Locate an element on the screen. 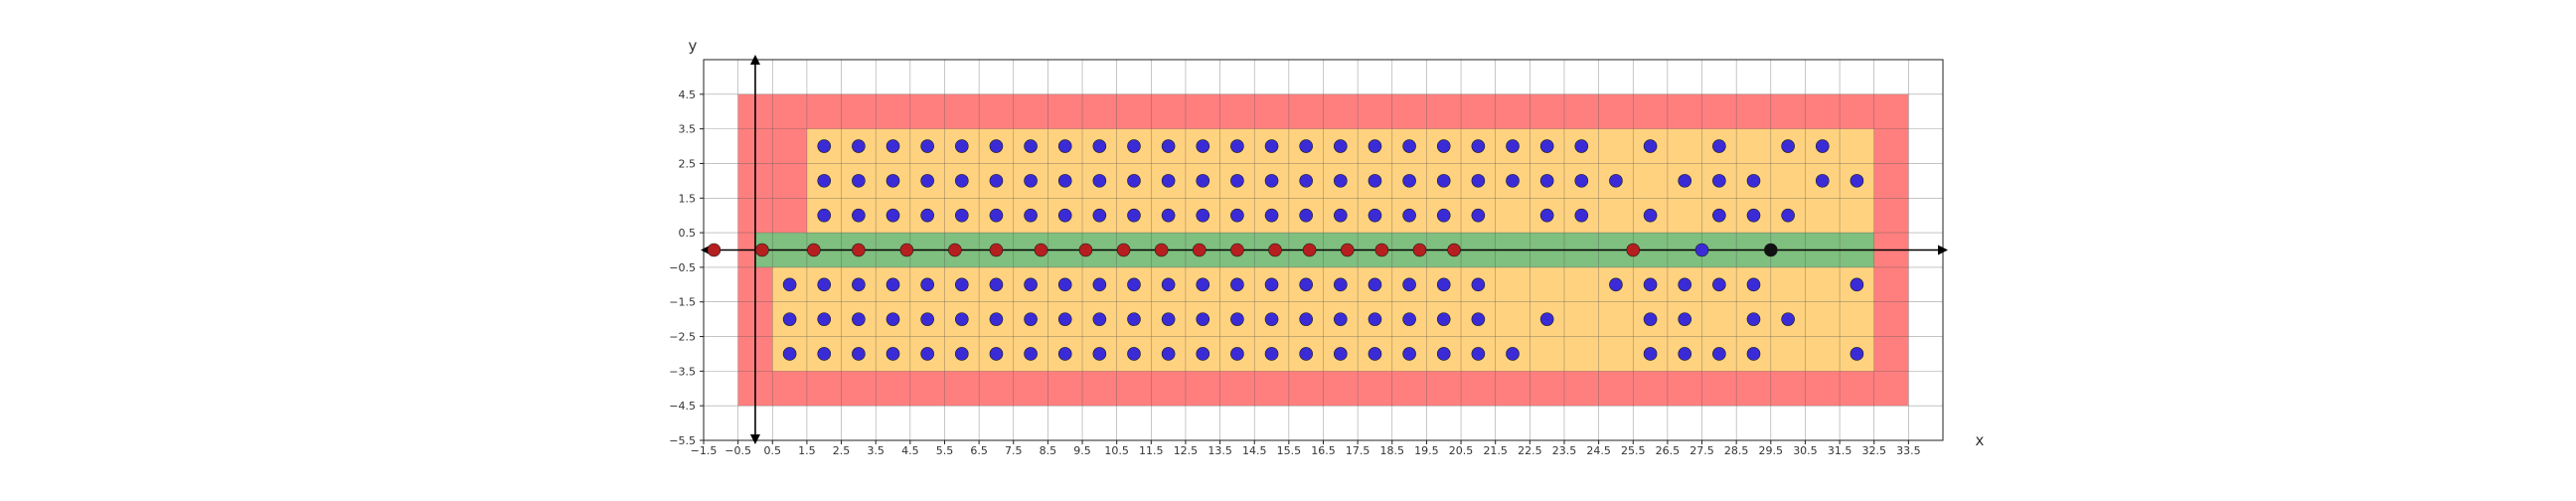 Image resolution: width=2576 pixels, height=501 pixels. y-tick-label: 3.5 is located at coordinates (688, 129).